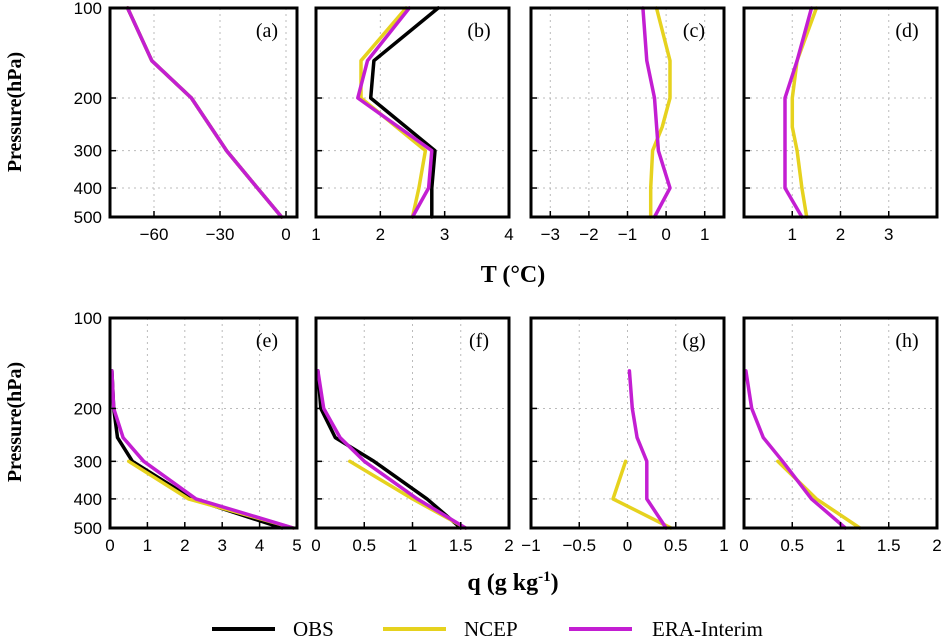  Describe the element at coordinates (15, 112) in the screenshot. I see `y-axis-title-top: Pressure(hPa)` at that location.